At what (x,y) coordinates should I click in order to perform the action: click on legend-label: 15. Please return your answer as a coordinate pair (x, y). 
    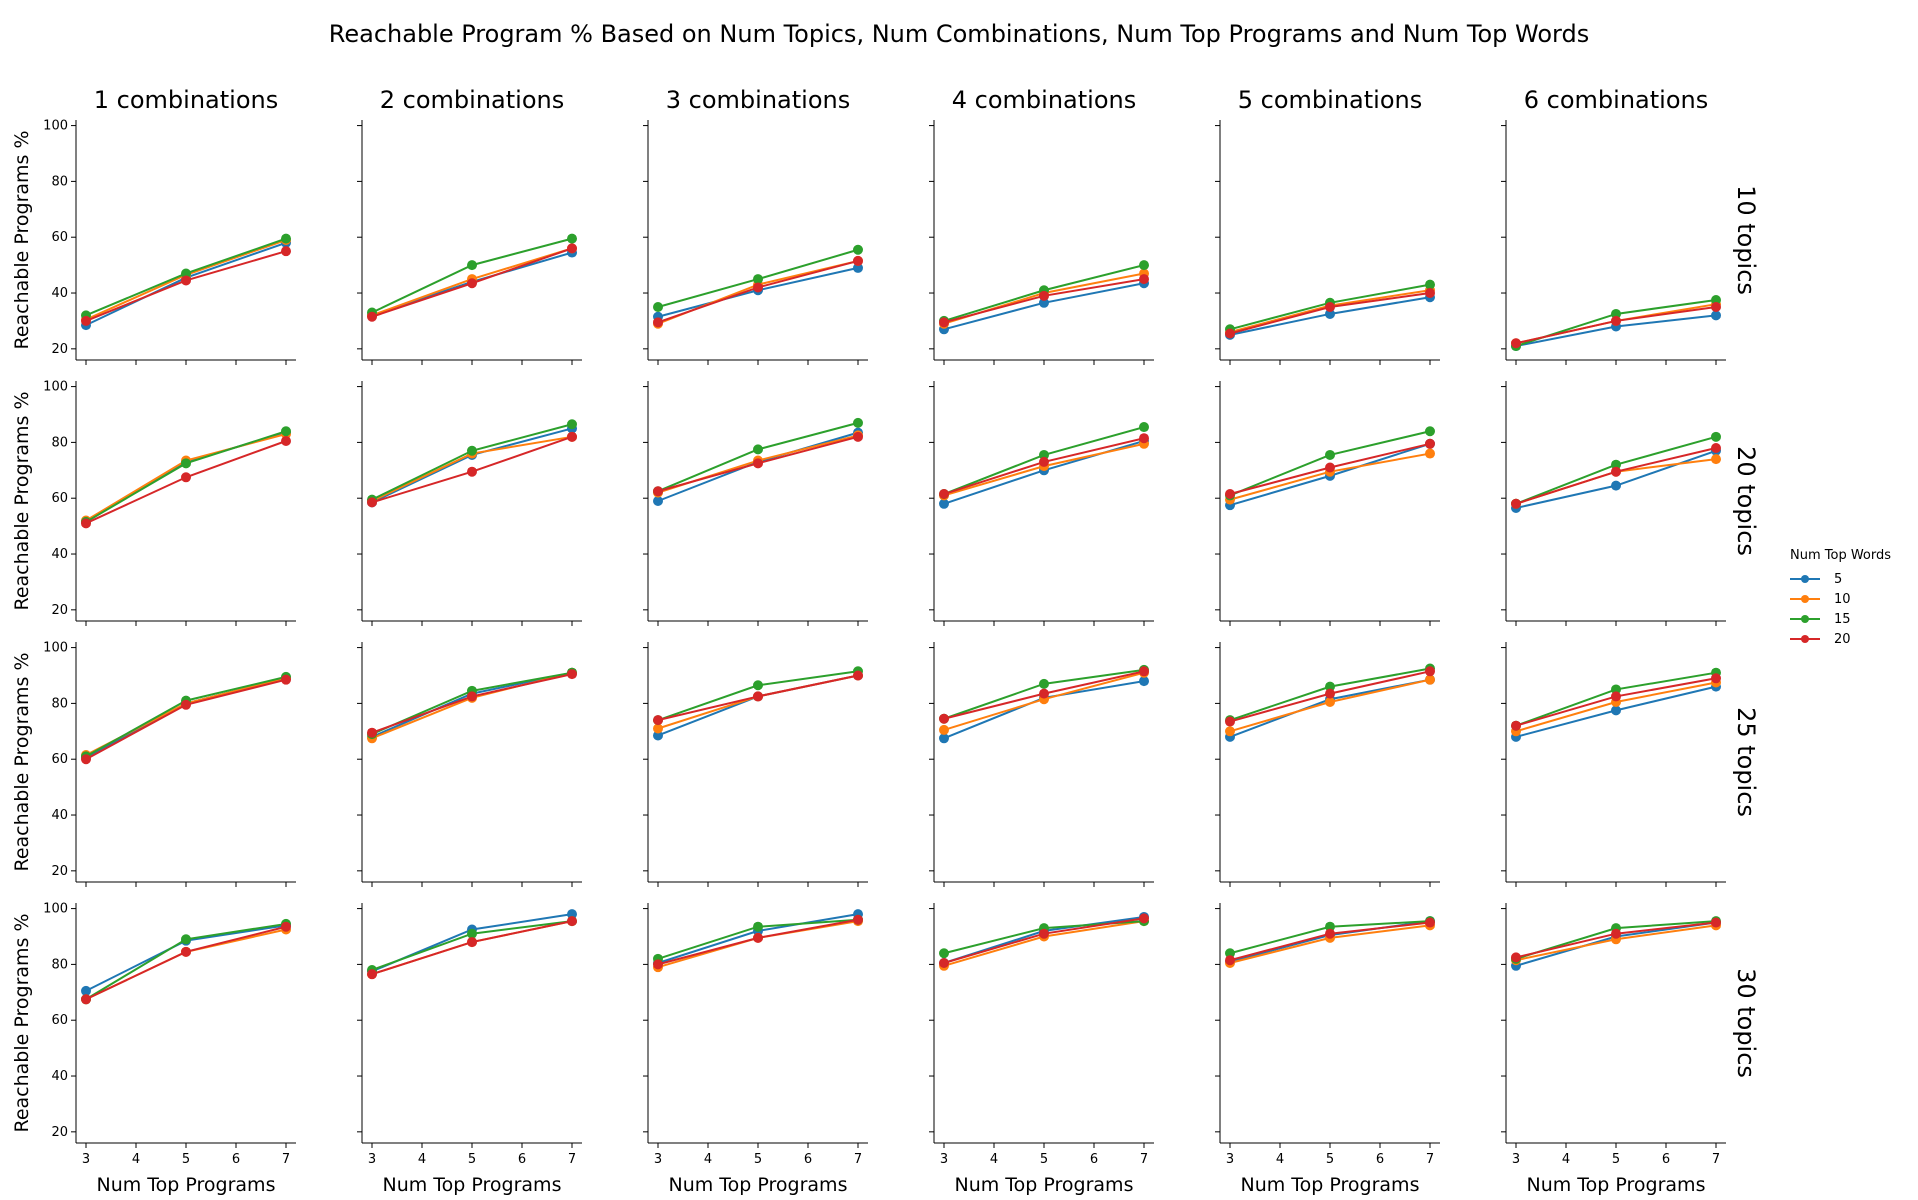
    Looking at the image, I should click on (1842, 619).